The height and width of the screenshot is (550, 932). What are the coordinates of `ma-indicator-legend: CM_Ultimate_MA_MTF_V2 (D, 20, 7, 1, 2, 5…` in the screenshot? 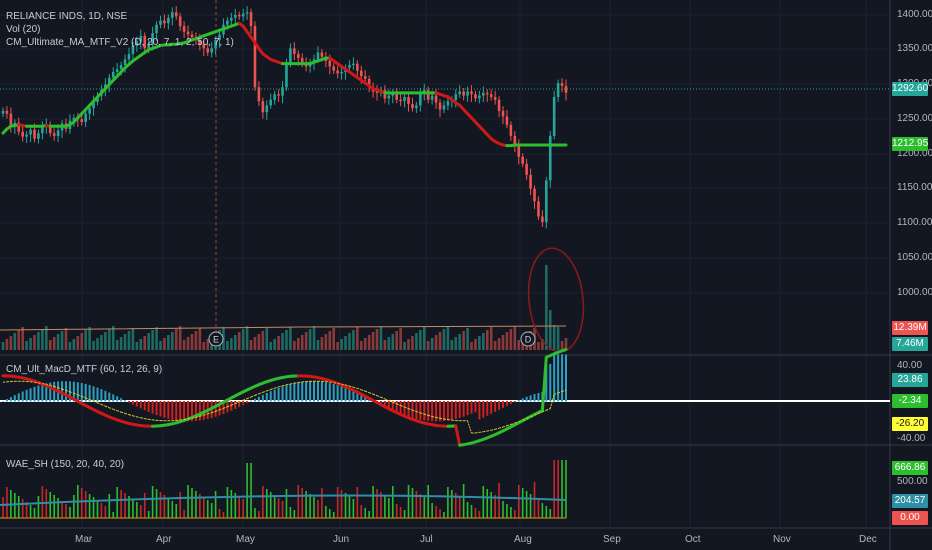 It's located at (120, 42).